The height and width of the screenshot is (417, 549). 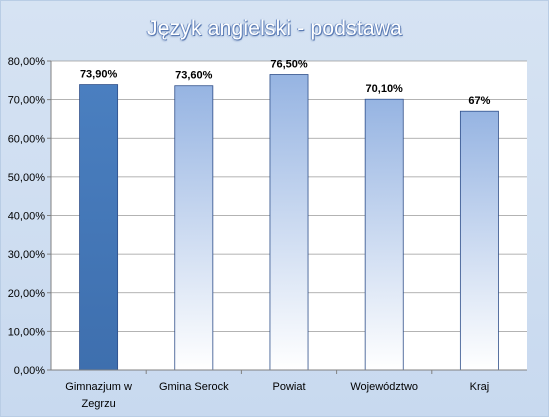 What do you see at coordinates (274, 28) in the screenshot?
I see `chart-title: Język angielski - podstawa` at bounding box center [274, 28].